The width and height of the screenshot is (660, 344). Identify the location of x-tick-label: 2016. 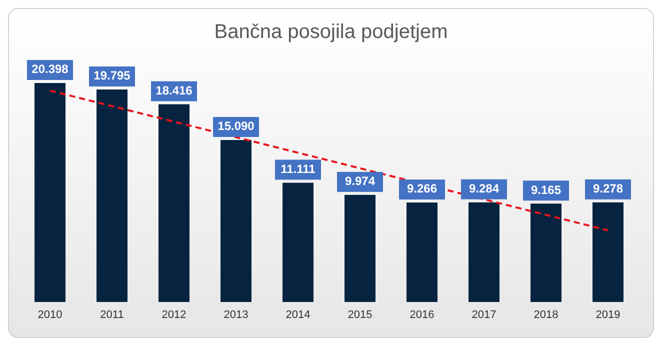
(422, 314).